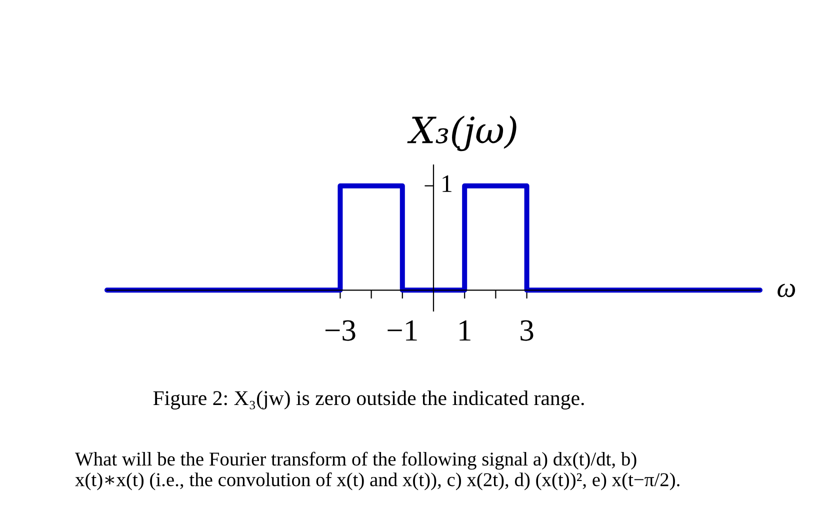  What do you see at coordinates (368, 400) in the screenshot?
I see `caption: Figure 2: X₃(jw) is zero outside the indicated range.` at bounding box center [368, 400].